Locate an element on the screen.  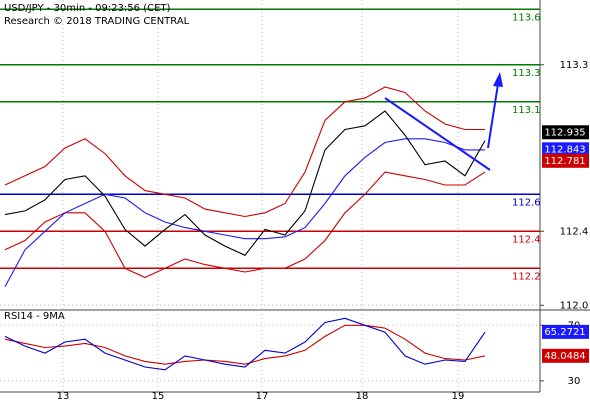
y-tick-label: 113.3 is located at coordinates (574, 65).